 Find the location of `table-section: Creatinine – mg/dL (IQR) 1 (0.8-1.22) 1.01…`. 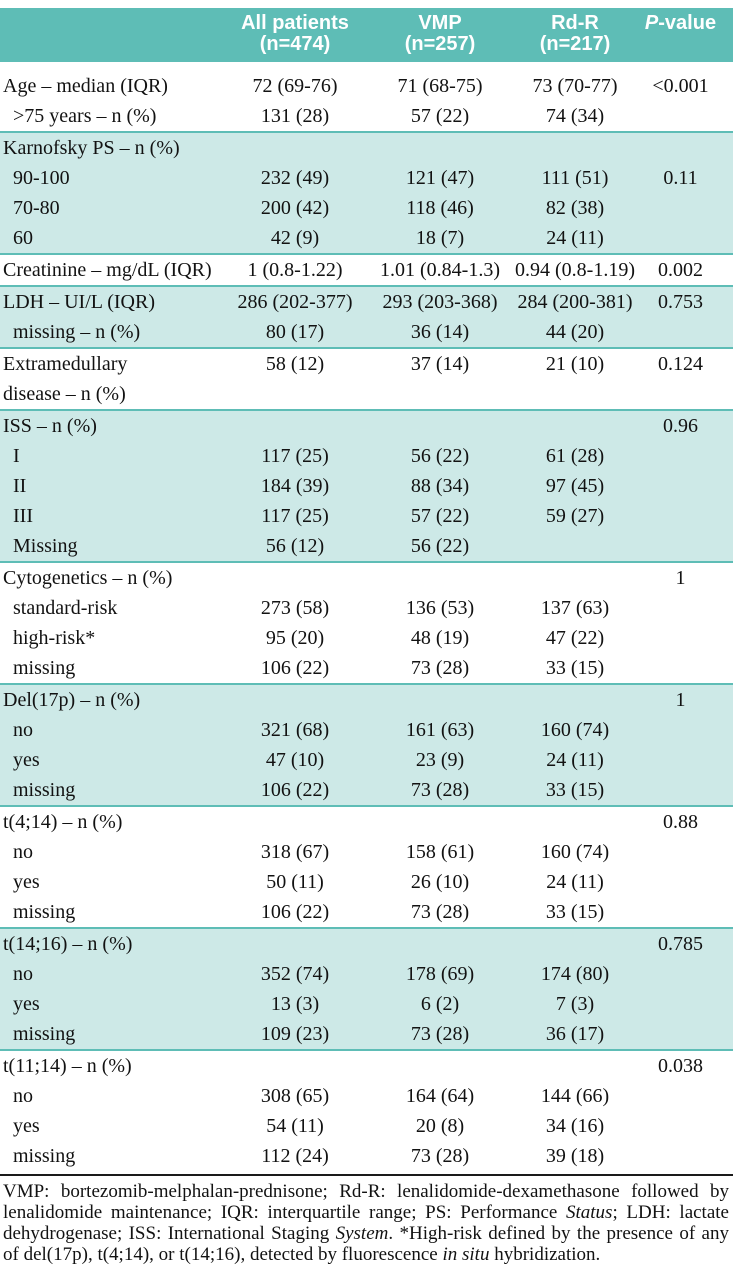

table-section: Creatinine – mg/dL (IQR) 1 (0.8-1.22) 1.01… is located at coordinates (366, 270).